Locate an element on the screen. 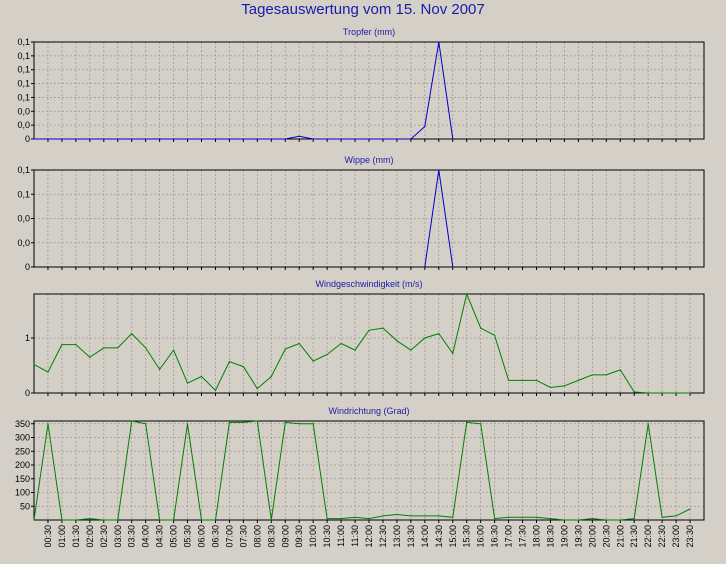 This screenshot has width=726, height=564. x-tick-label: 16:30 is located at coordinates (495, 536).